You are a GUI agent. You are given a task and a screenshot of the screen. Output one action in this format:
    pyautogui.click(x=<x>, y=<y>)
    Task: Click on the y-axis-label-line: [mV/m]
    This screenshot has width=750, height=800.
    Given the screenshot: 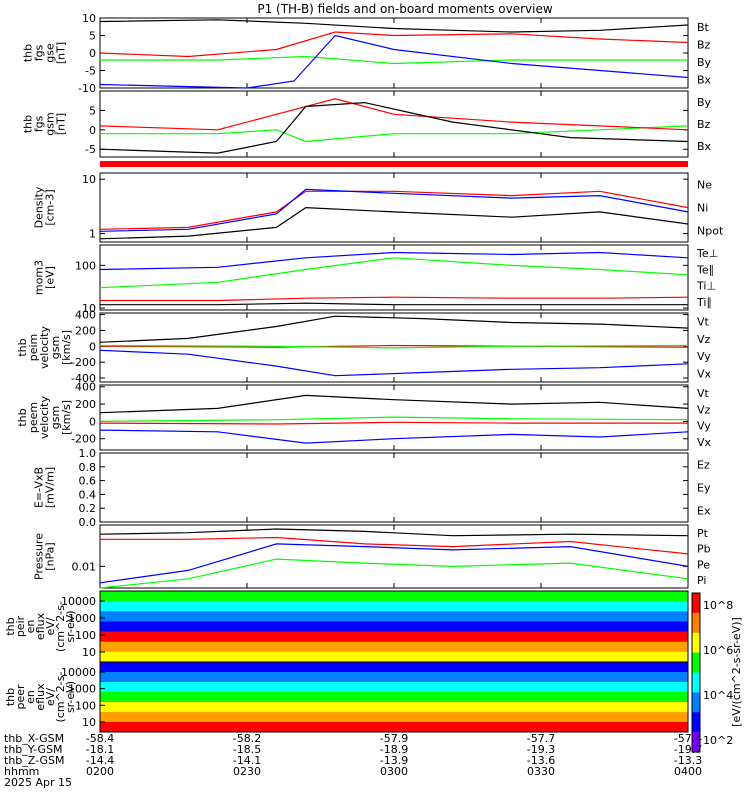 What is the action you would take?
    pyautogui.click(x=50, y=487)
    